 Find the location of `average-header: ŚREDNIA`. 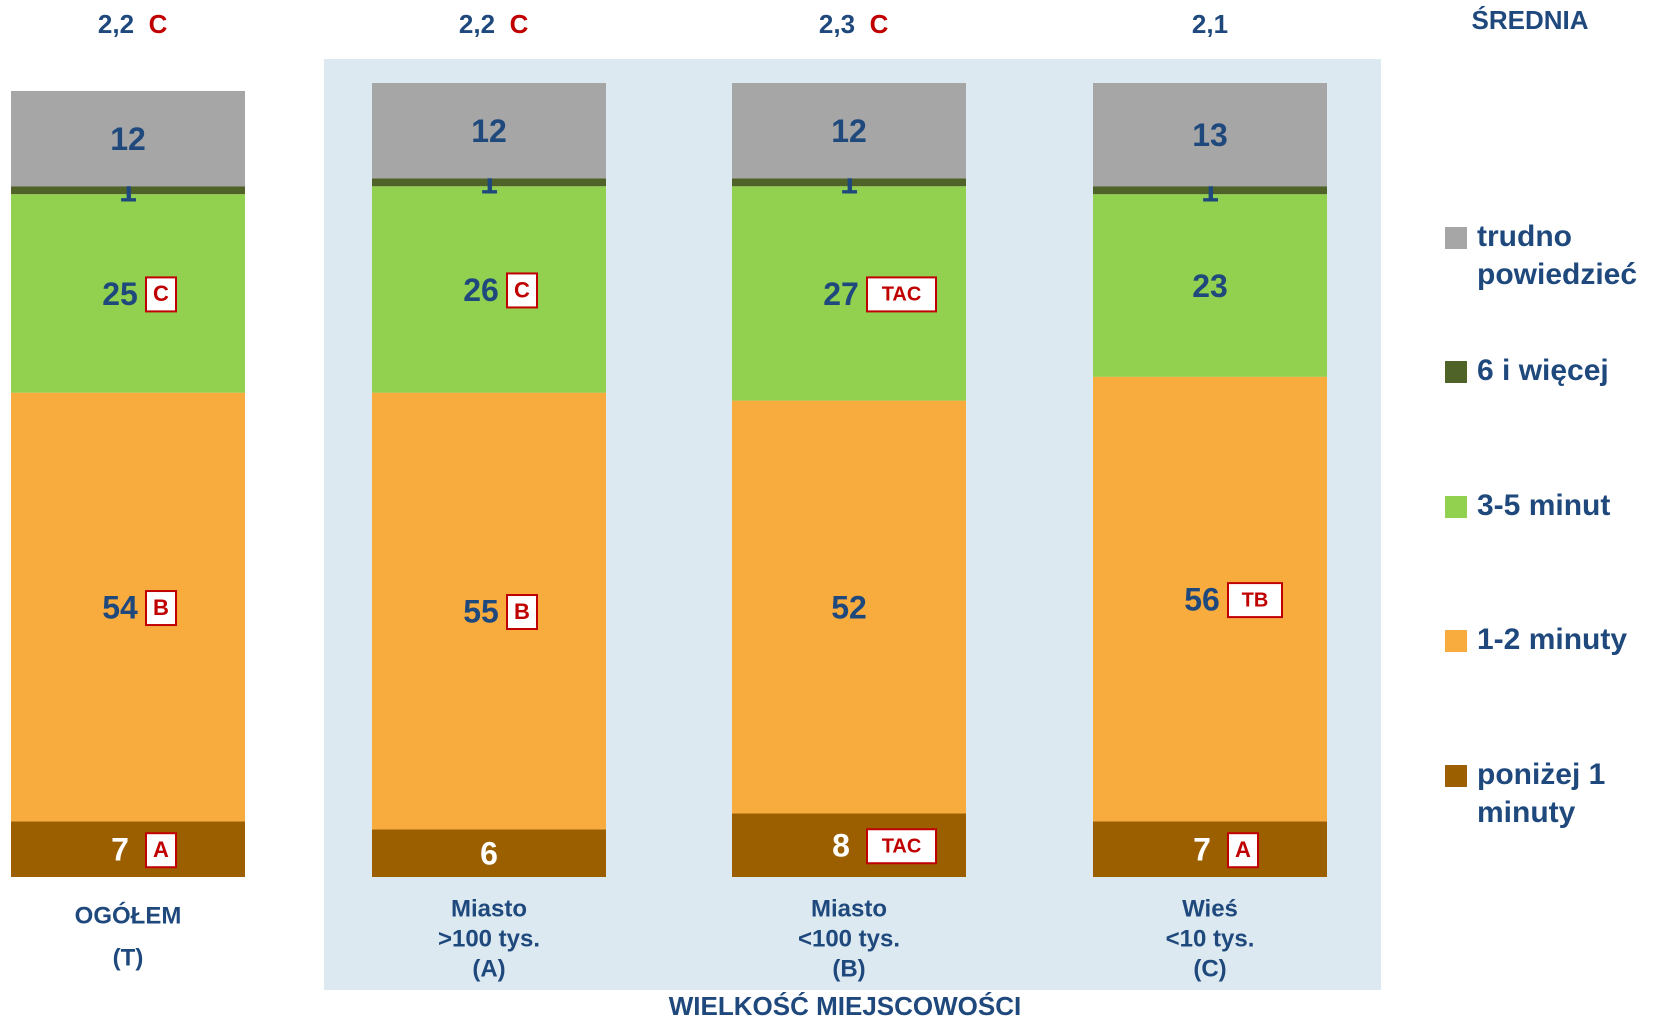

average-header: ŚREDNIA is located at coordinates (1529, 20).